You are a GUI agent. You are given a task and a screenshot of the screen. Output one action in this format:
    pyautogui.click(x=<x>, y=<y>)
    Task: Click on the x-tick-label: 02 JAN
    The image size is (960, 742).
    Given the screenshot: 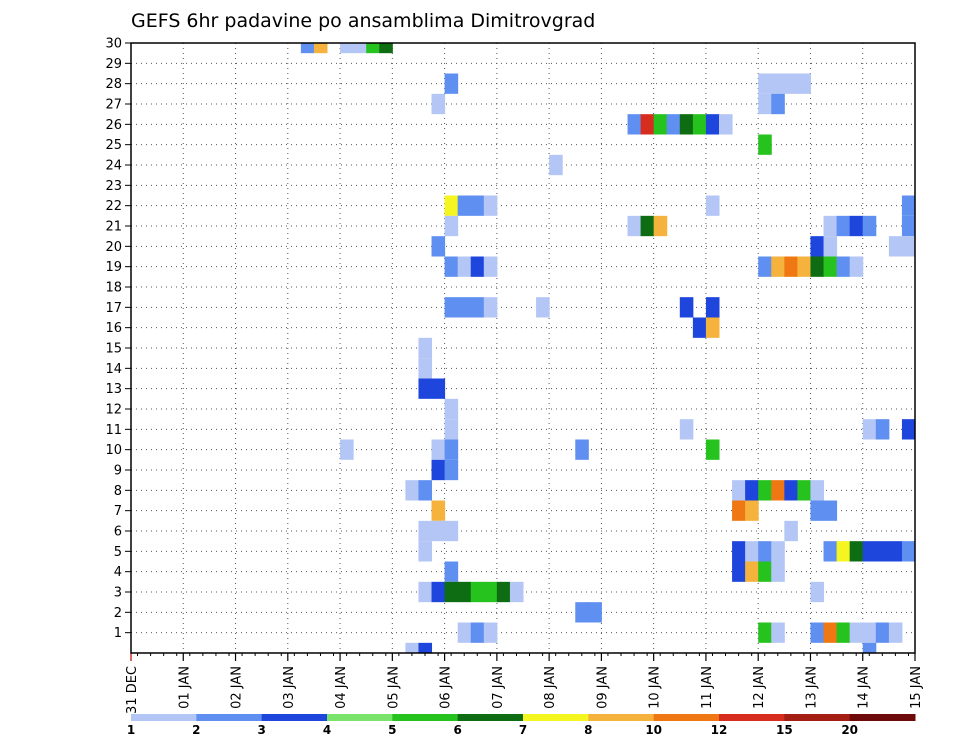 What is the action you would take?
    pyautogui.click(x=237, y=687)
    